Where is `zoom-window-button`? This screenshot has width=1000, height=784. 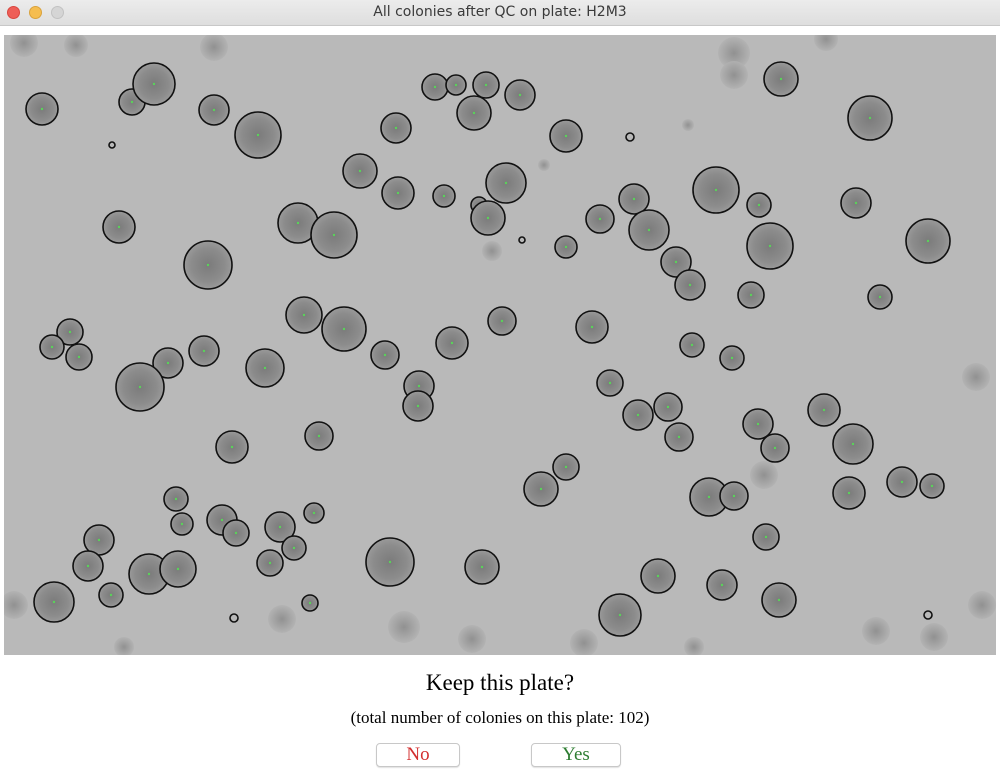
zoom-window-button is located at coordinates (57, 12).